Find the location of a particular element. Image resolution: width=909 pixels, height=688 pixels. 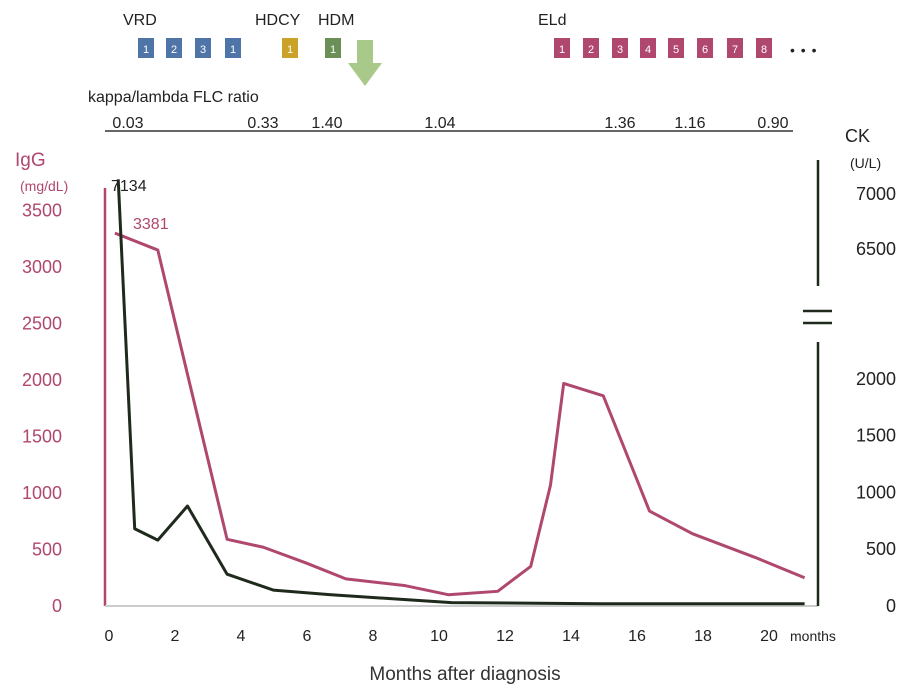

treatment-cycle-boxes: 1 2 3 1 1 1 1 2 3 4 5 6 7 8 • • • is located at coordinates (477, 48).